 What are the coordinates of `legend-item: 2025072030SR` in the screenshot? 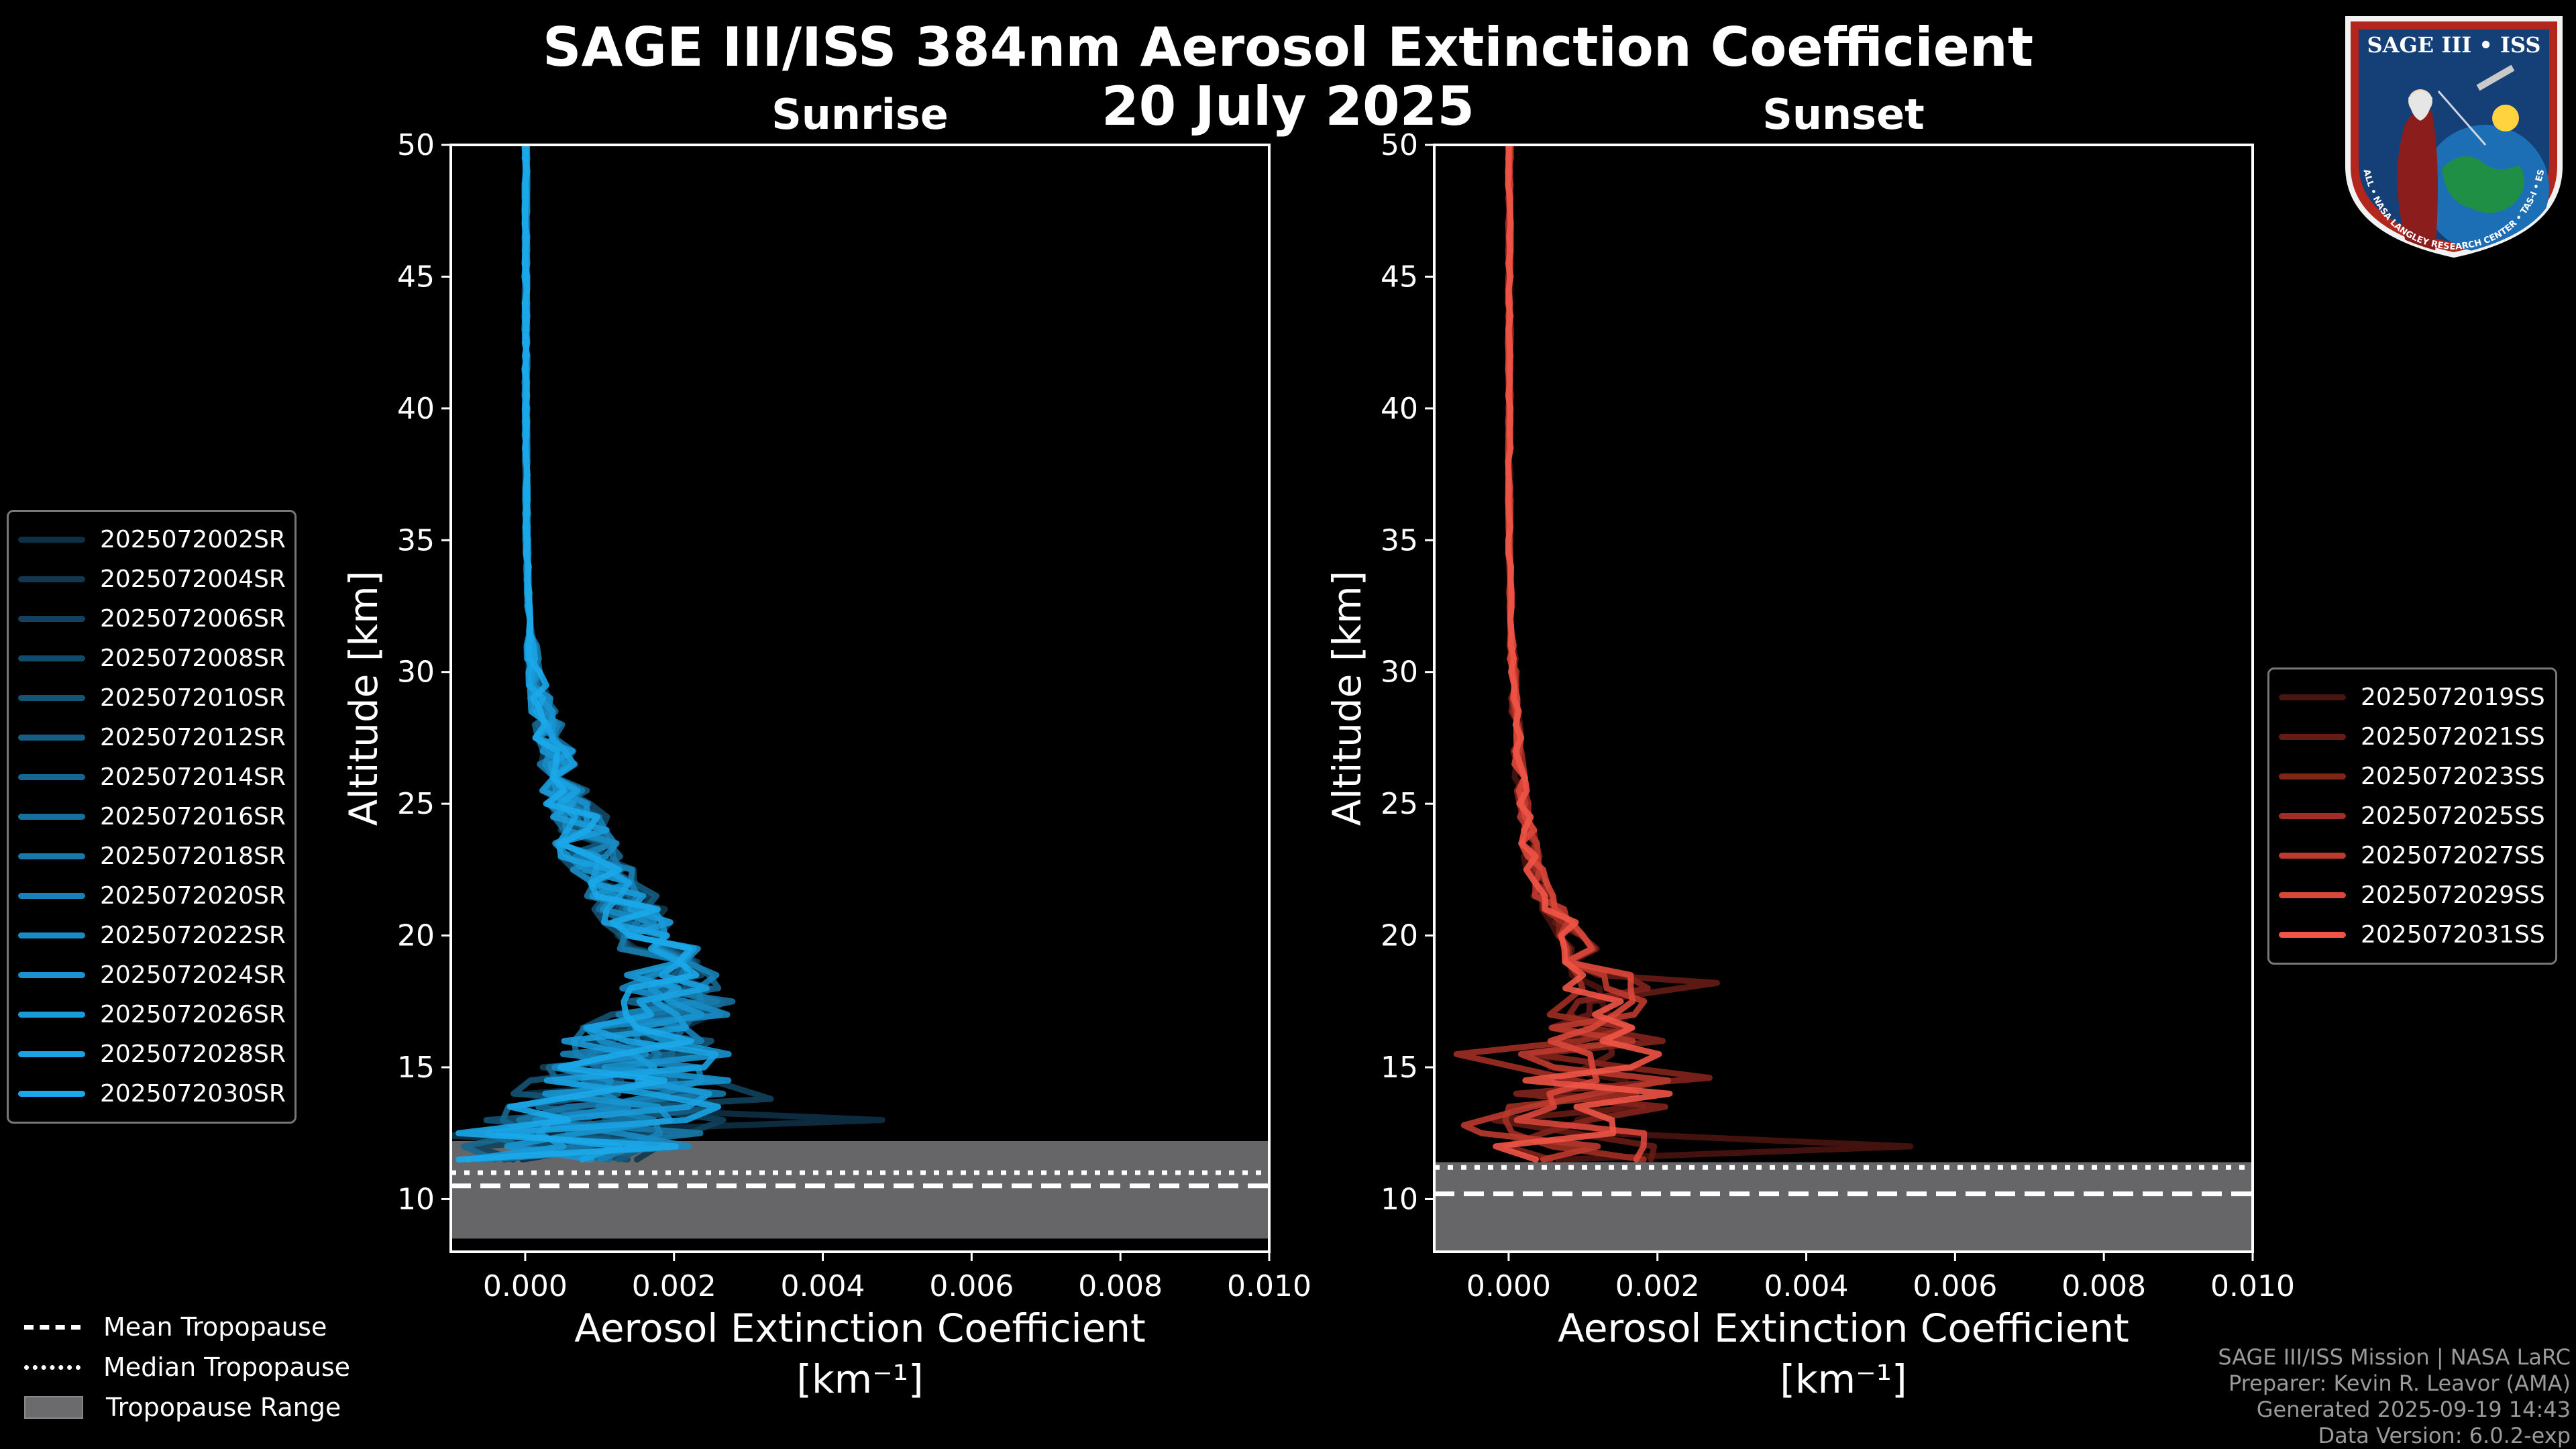 It's located at (151, 1094).